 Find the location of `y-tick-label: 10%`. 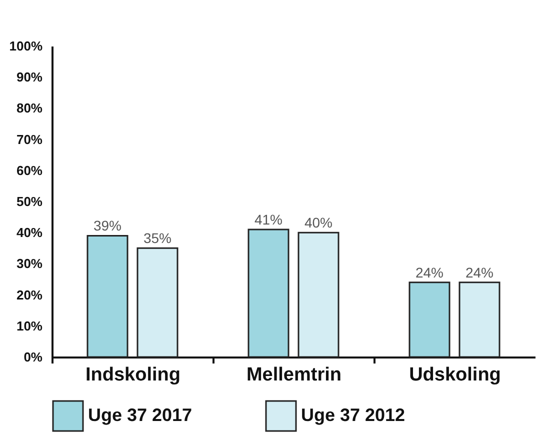

y-tick-label: 10% is located at coordinates (29, 326).